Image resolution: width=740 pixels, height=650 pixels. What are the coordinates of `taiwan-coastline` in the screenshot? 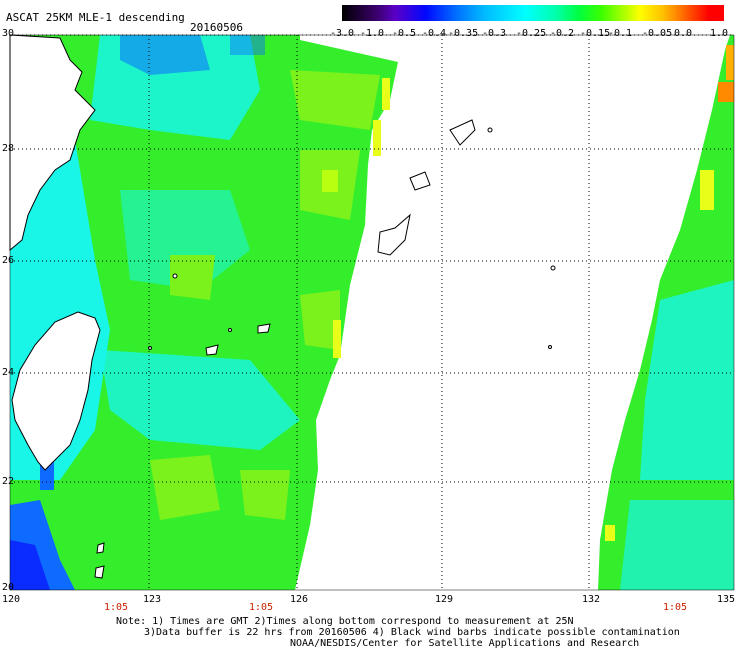 It's located at (56, 391).